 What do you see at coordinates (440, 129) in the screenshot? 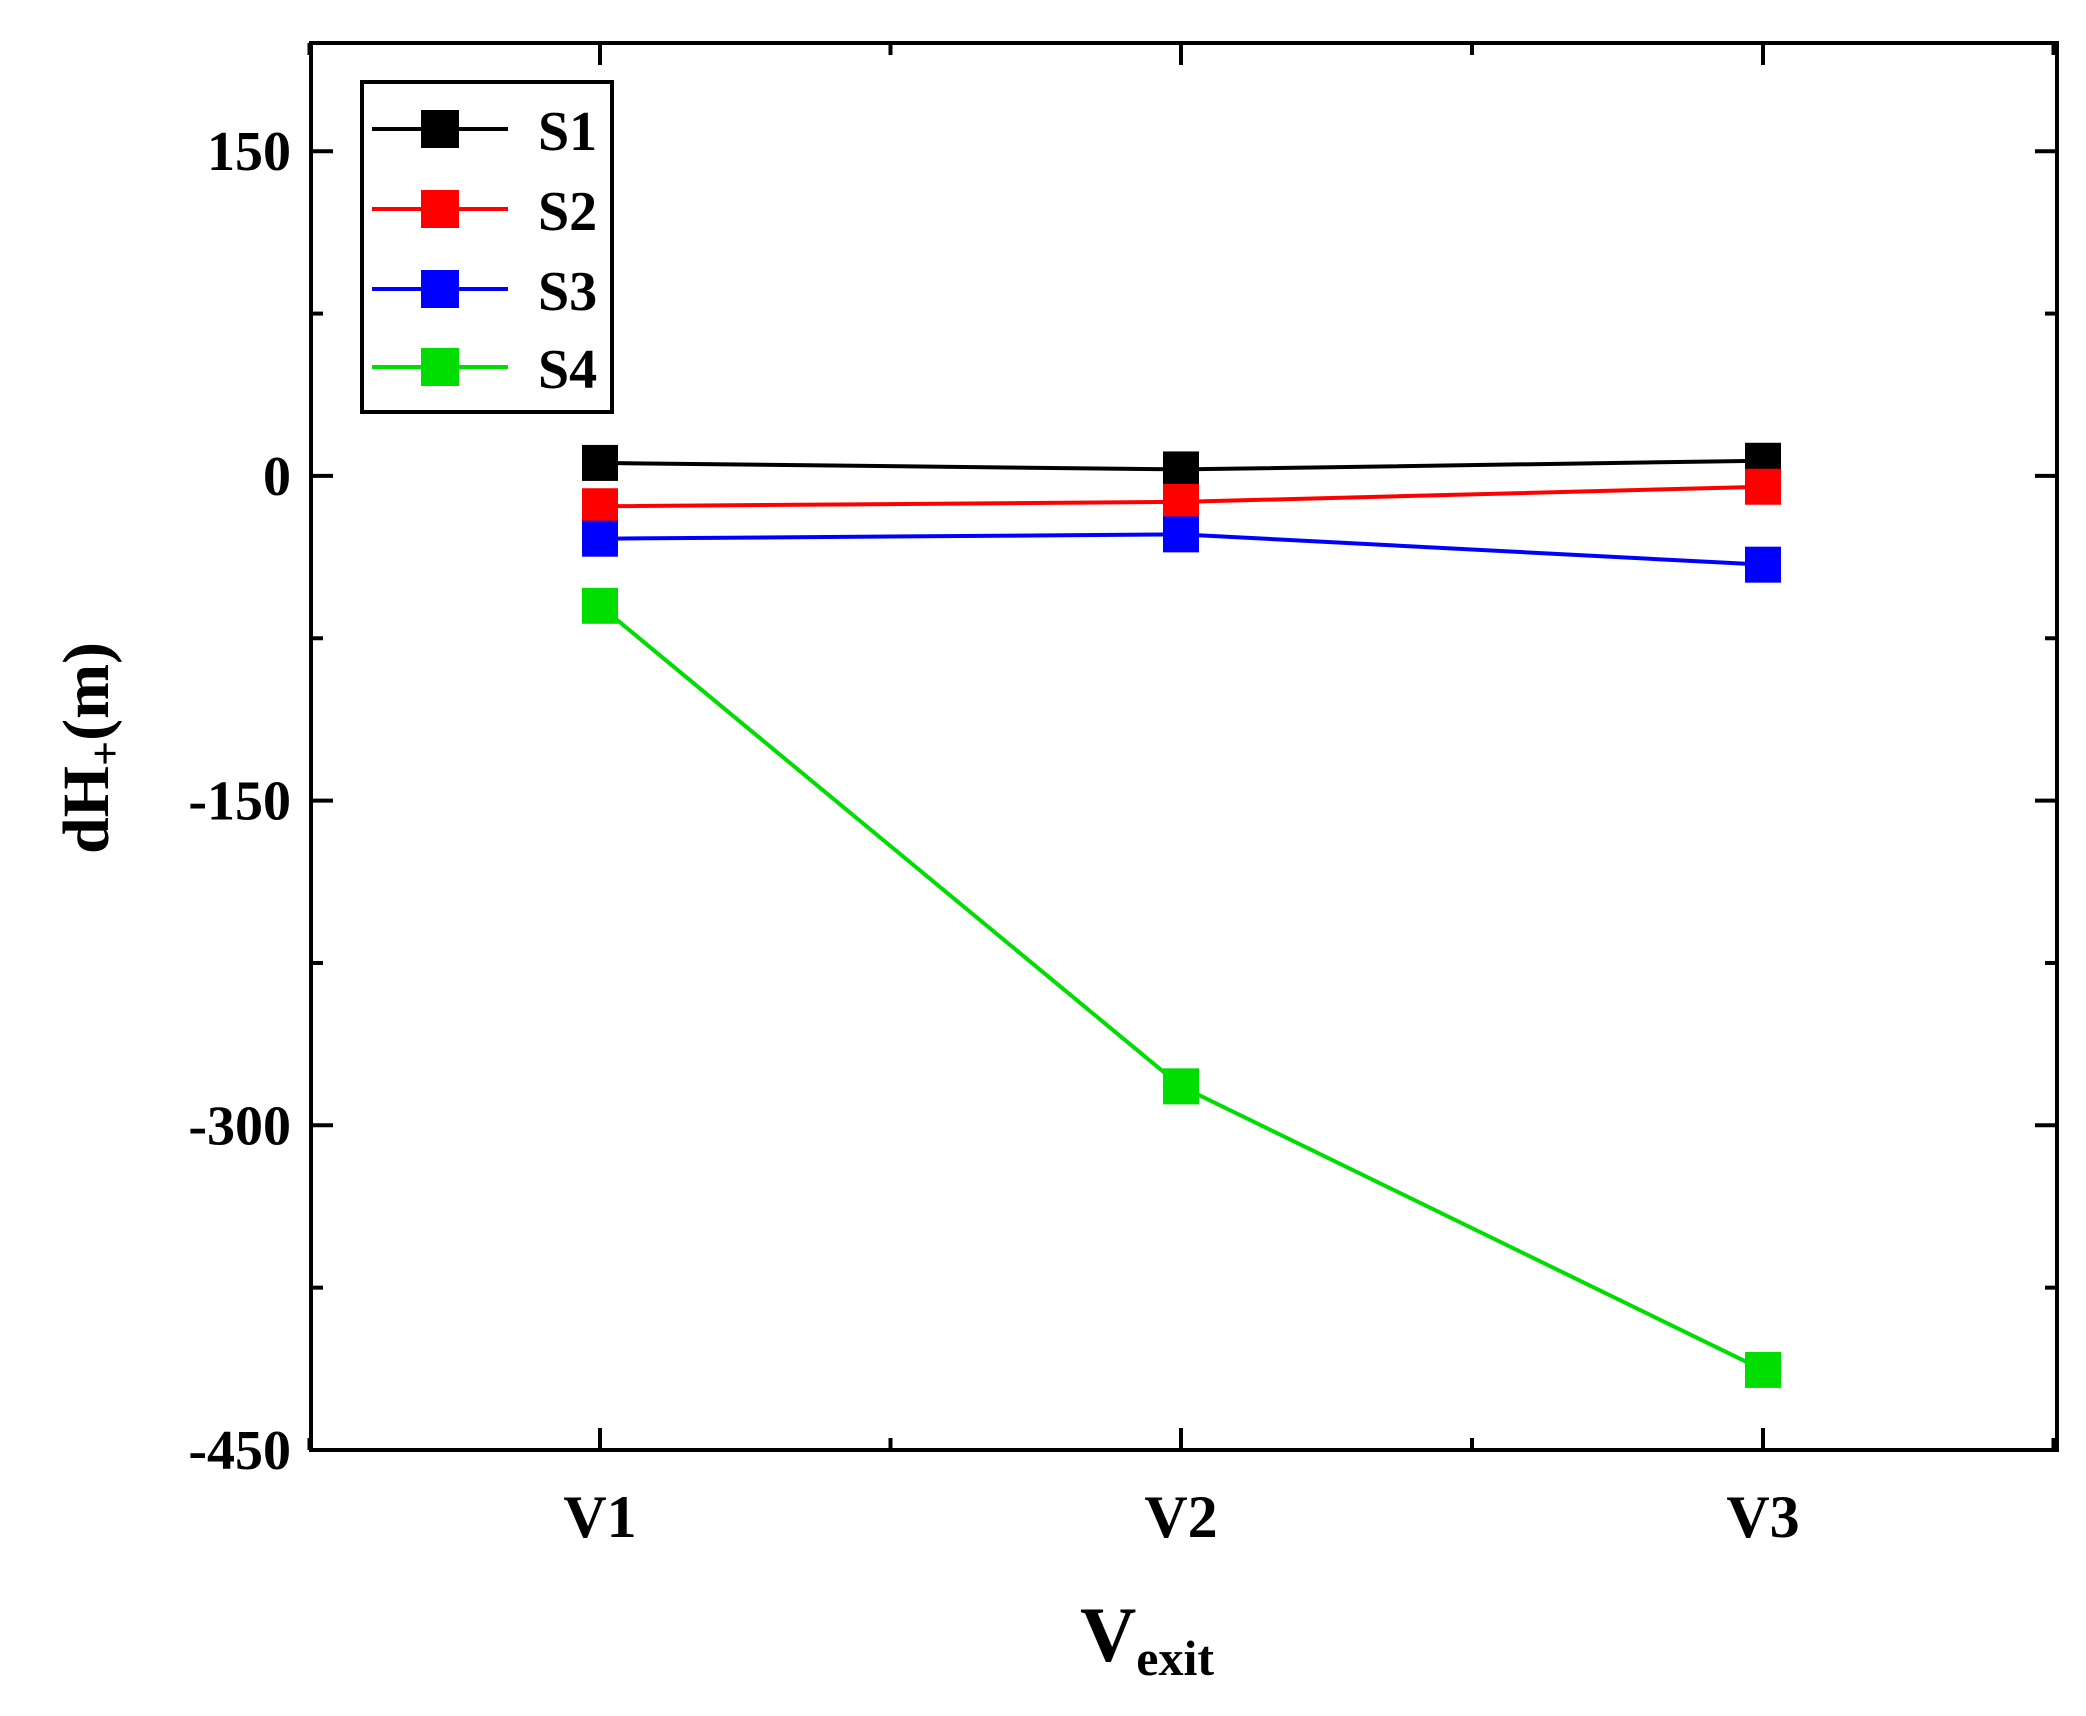
I see `legend-marker-s1` at bounding box center [440, 129].